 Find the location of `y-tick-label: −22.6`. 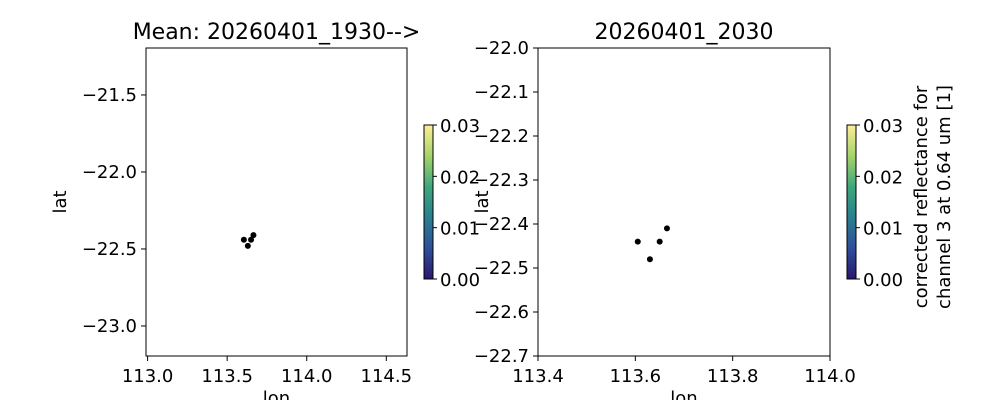

y-tick-label: −22.6 is located at coordinates (501, 312).